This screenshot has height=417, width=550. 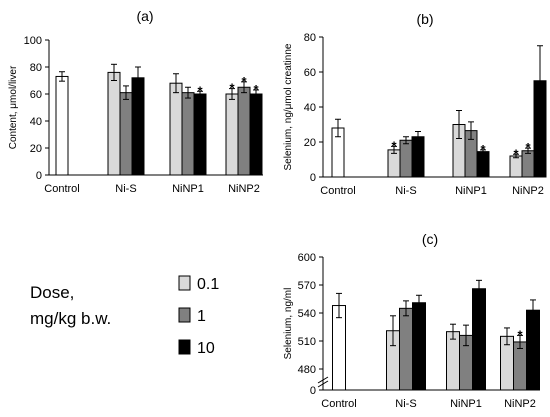 What do you see at coordinates (36, 122) in the screenshot?
I see `panel-a-y-tick-label: 40` at bounding box center [36, 122].